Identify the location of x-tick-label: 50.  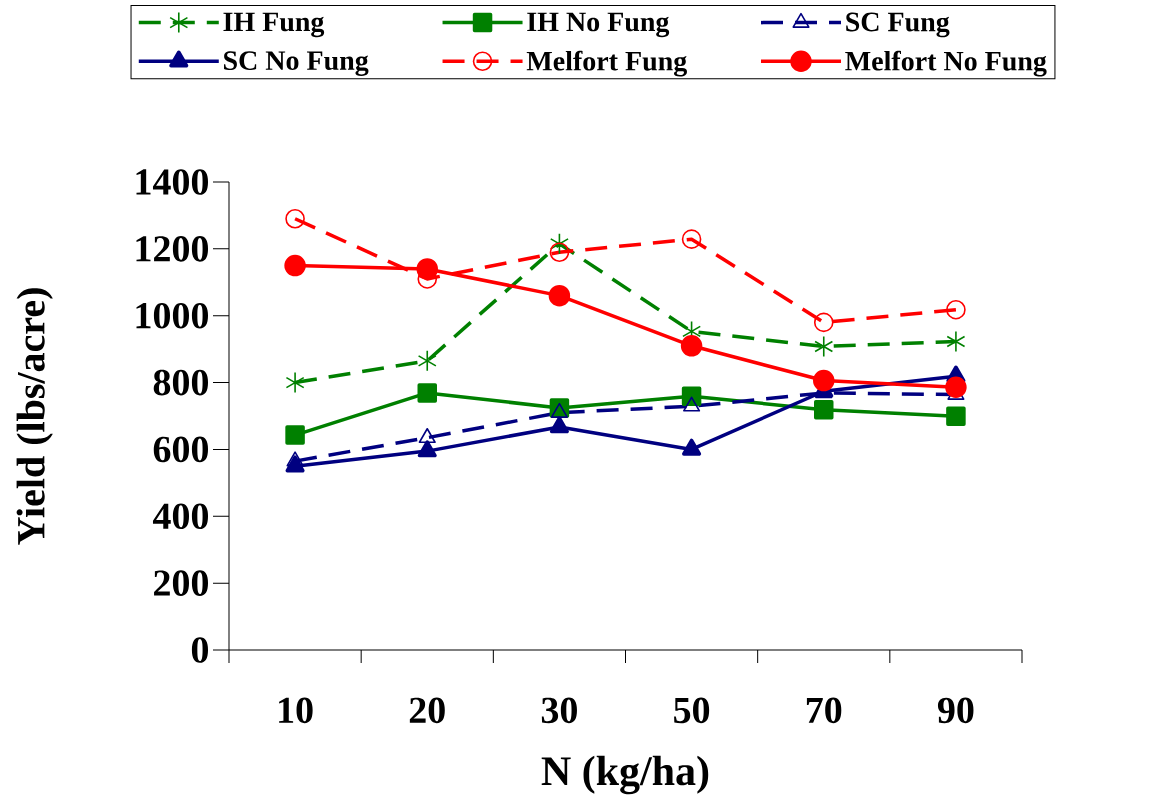
(692, 710).